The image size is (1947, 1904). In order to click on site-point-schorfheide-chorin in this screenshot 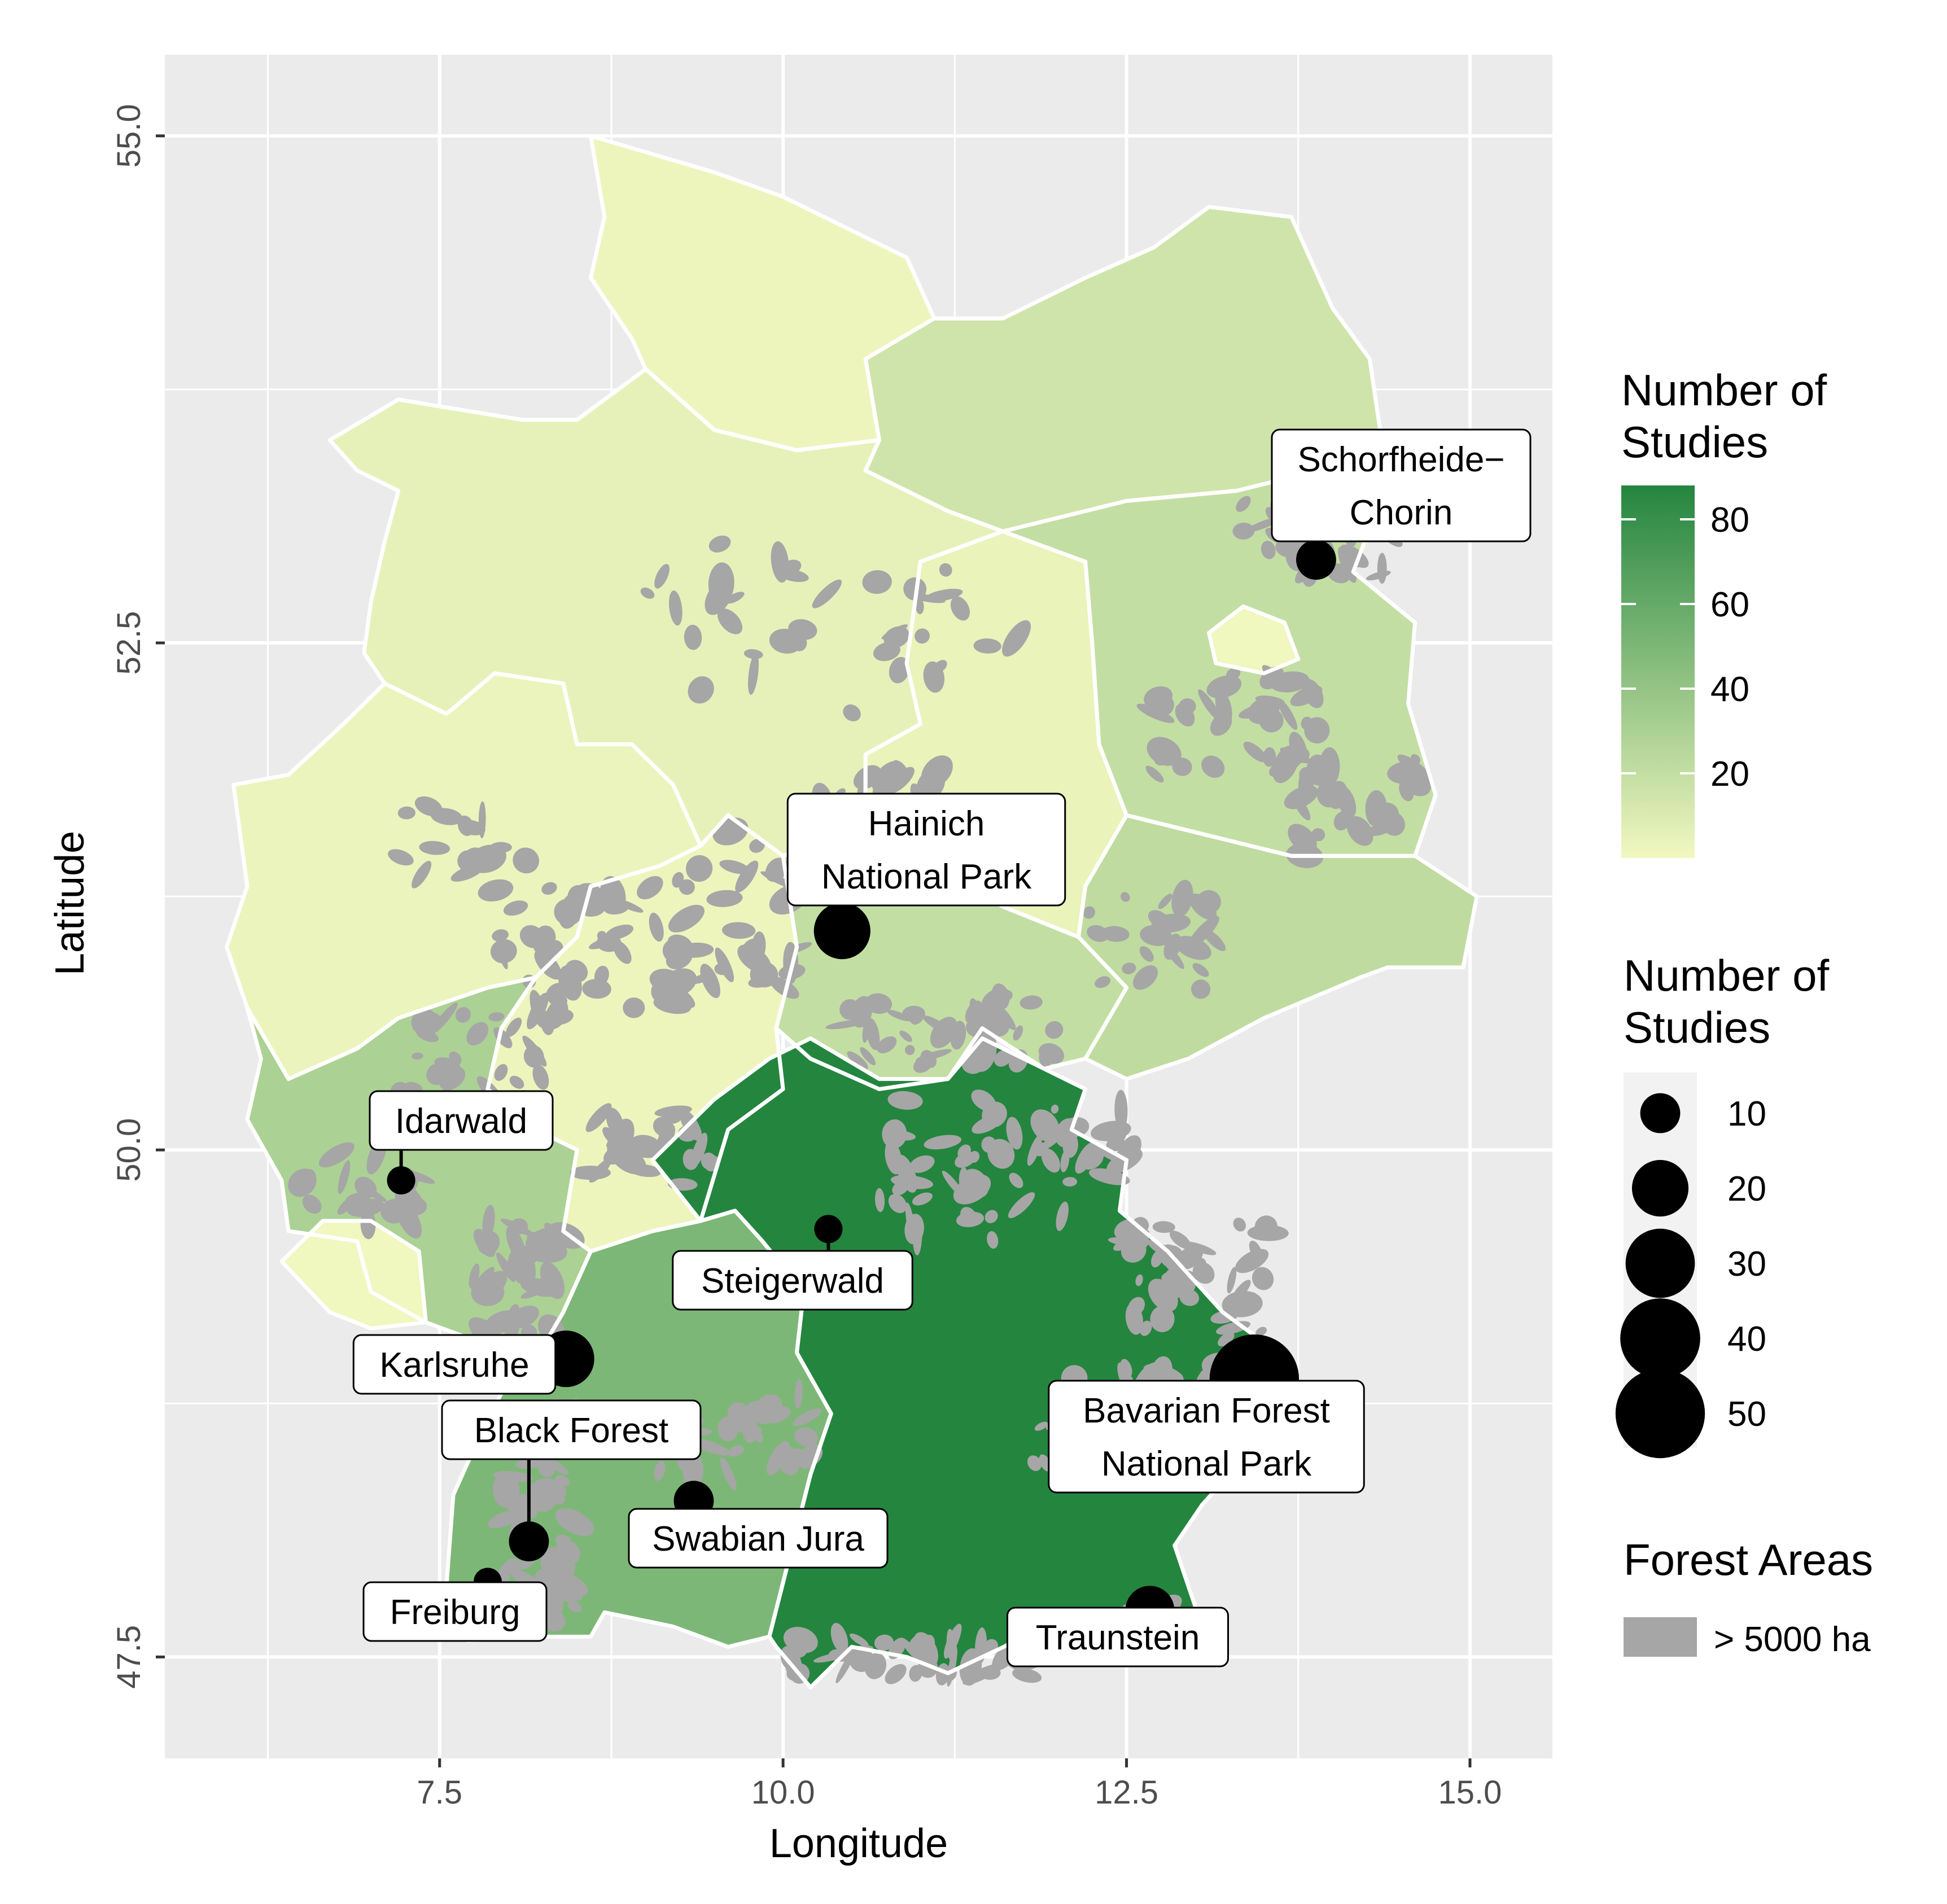, I will do `click(1316, 560)`.